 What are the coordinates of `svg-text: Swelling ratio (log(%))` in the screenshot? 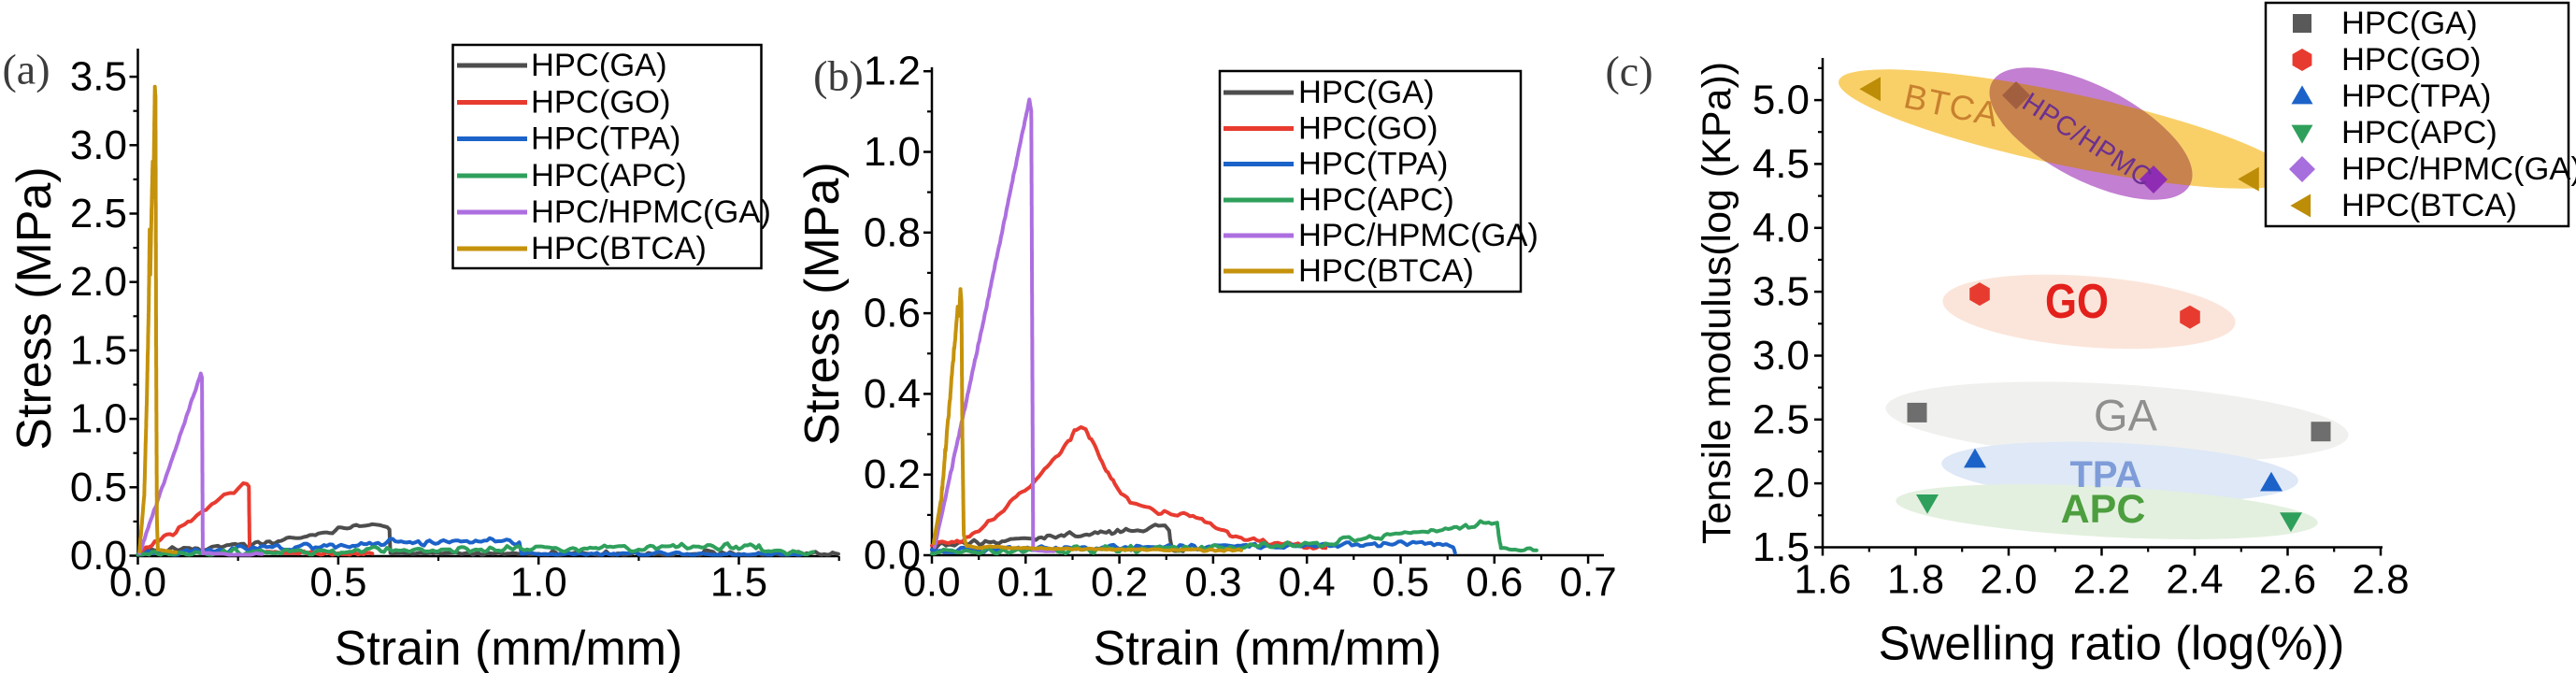 It's located at (2112, 643).